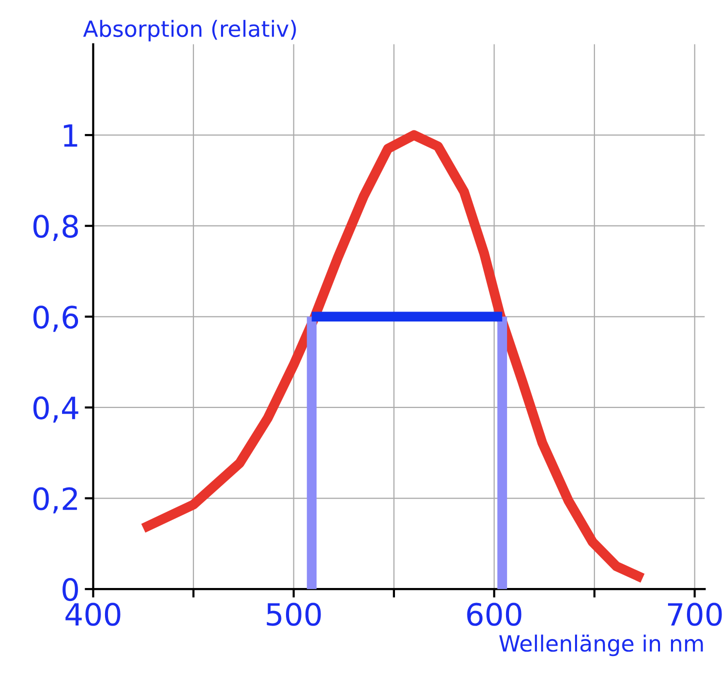 The height and width of the screenshot is (681, 728). Describe the element at coordinates (494, 614) in the screenshot. I see `x-tick-label: 600` at that location.